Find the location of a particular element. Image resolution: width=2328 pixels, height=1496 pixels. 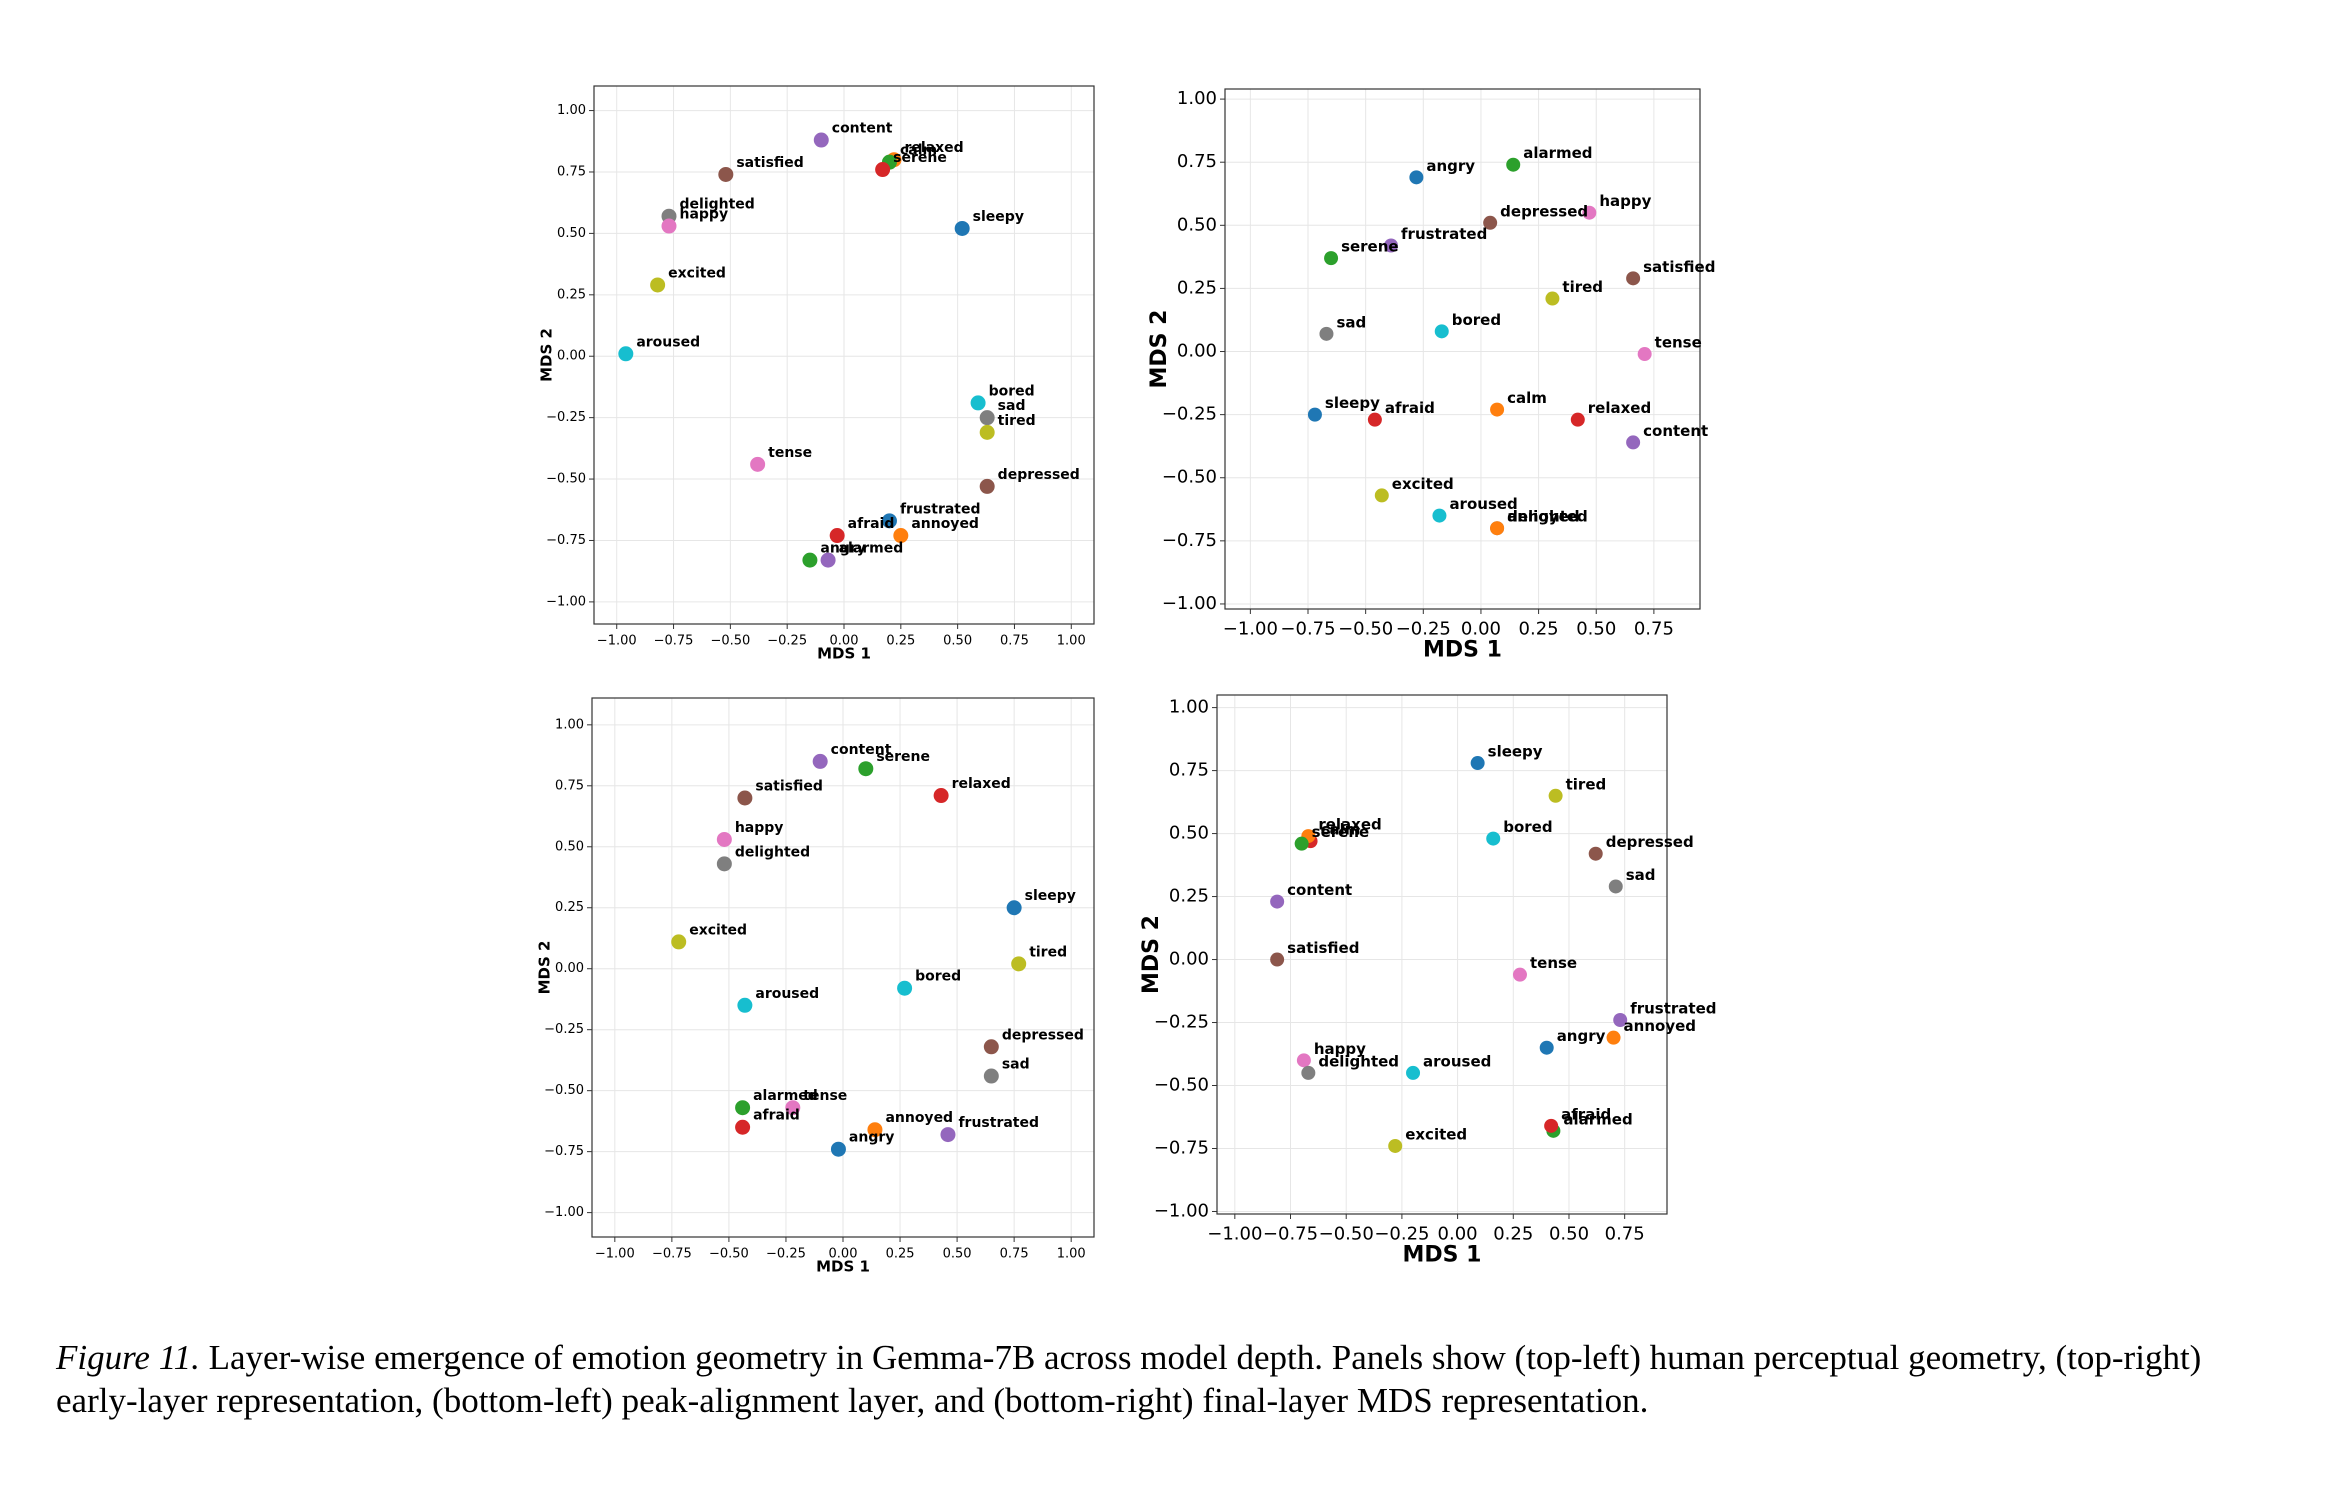

point-label: happy is located at coordinates (1625, 201).